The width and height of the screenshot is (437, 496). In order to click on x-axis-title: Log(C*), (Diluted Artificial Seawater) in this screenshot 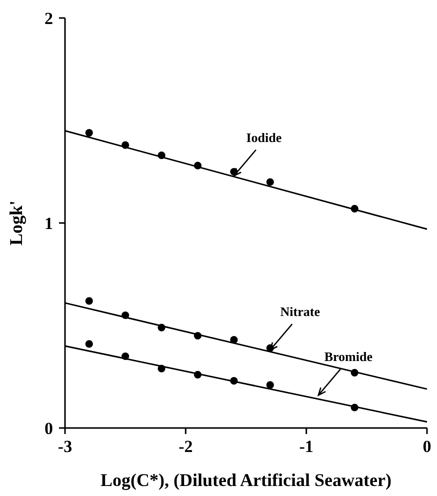, I will do `click(246, 480)`.